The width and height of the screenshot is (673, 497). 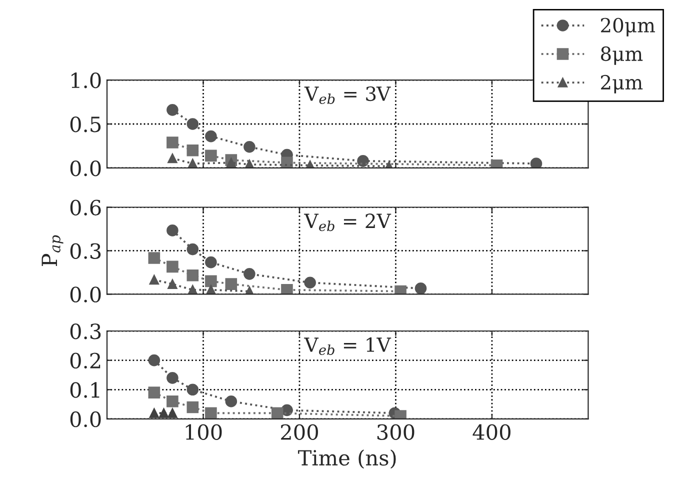 What do you see at coordinates (85, 124) in the screenshot?
I see `y-tick-label: 0.5` at bounding box center [85, 124].